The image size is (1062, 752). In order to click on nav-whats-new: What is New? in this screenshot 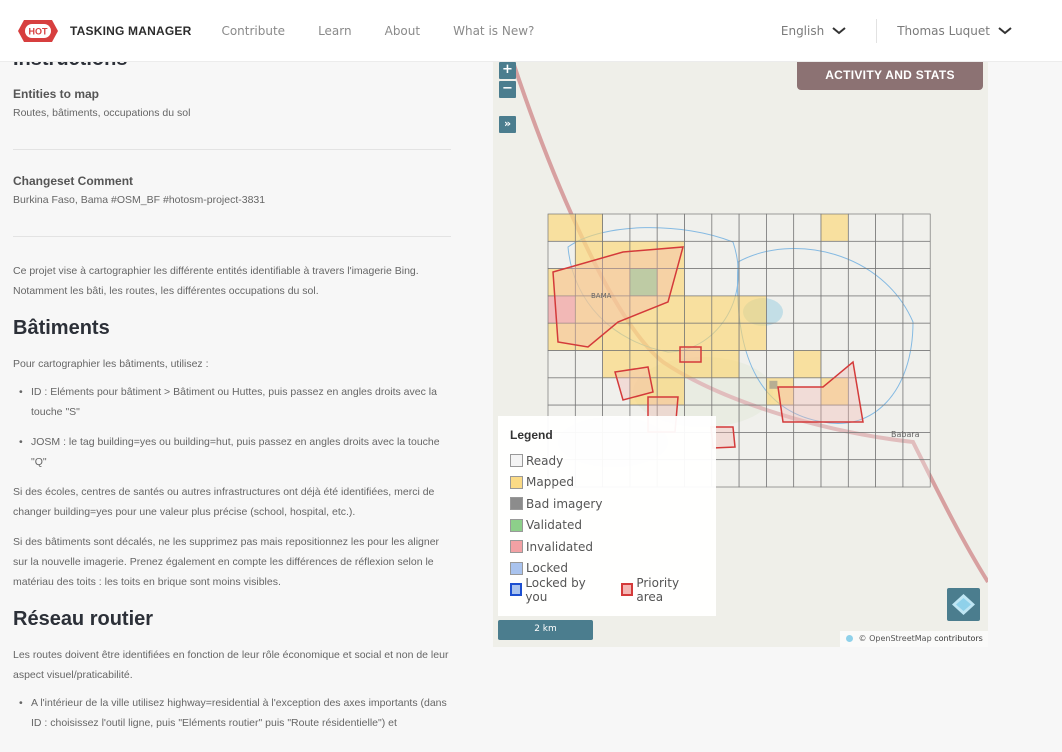, I will do `click(494, 30)`.